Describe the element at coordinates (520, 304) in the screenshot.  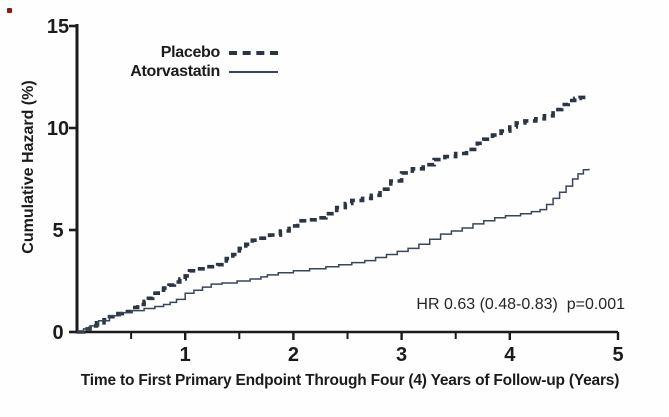
I see `hazard-ratio-annotation: HR 0.63 (0.48-0.83) p=0.001` at that location.